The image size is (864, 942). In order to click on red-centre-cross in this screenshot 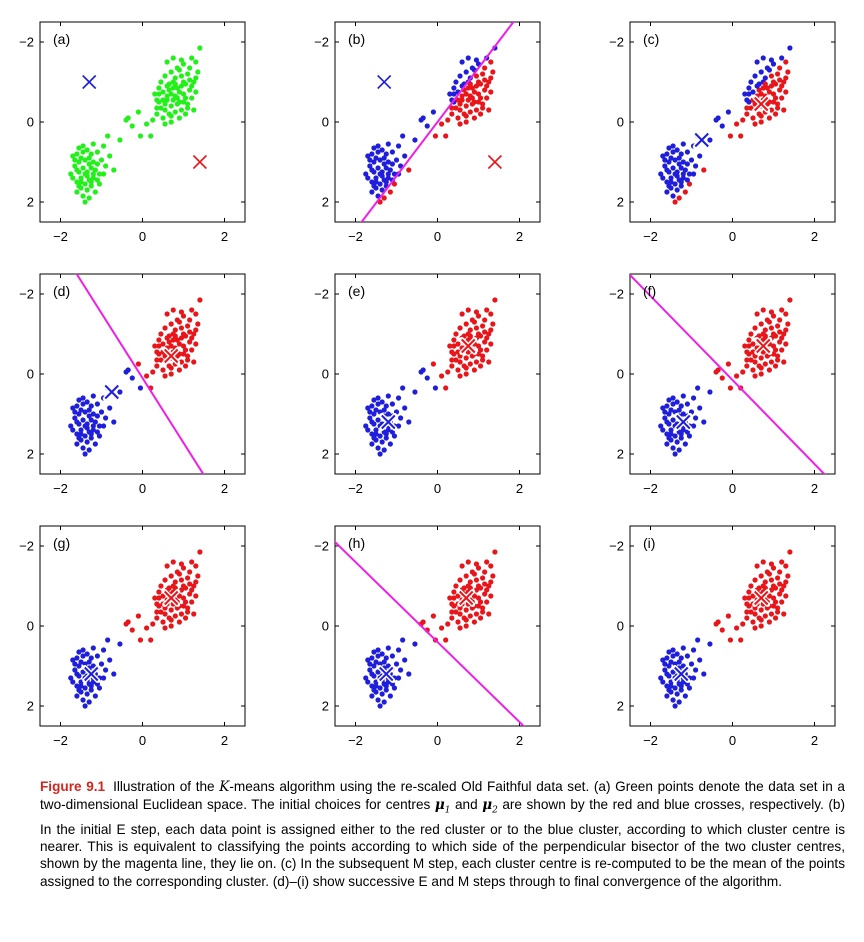, I will do `click(468, 346)`.